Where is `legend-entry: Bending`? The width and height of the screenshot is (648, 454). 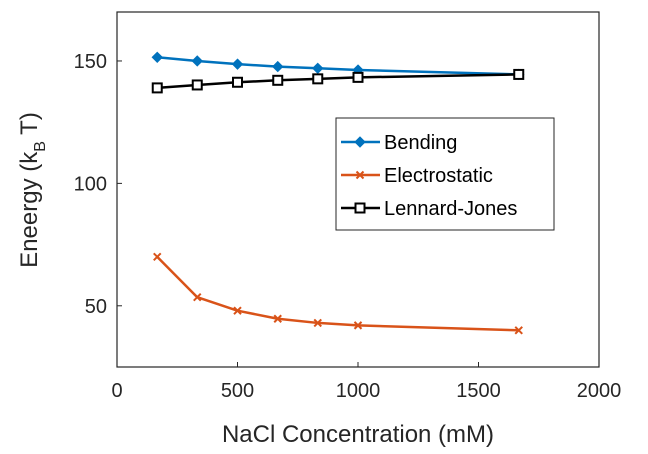
legend-entry: Bending is located at coordinates (399, 143).